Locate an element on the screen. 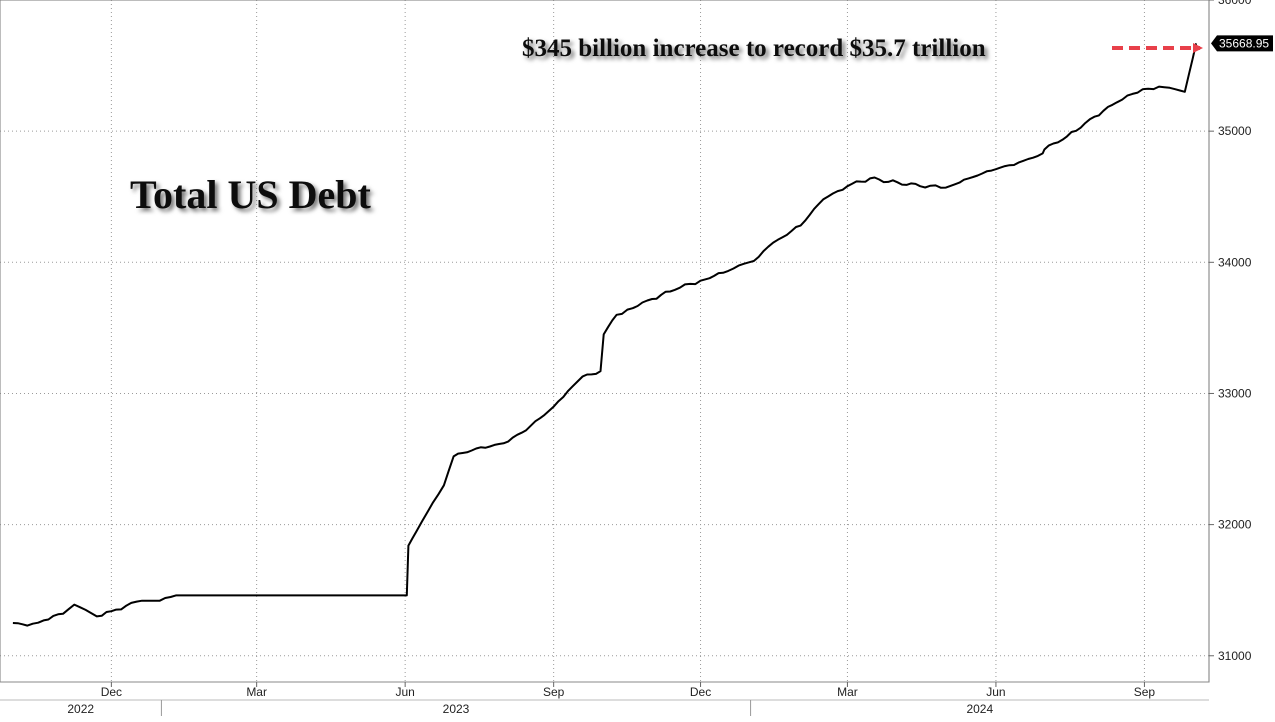 Image resolution: width=1275 pixels, height=722 pixels. last-value-label: 35668.95 is located at coordinates (1242, 43).